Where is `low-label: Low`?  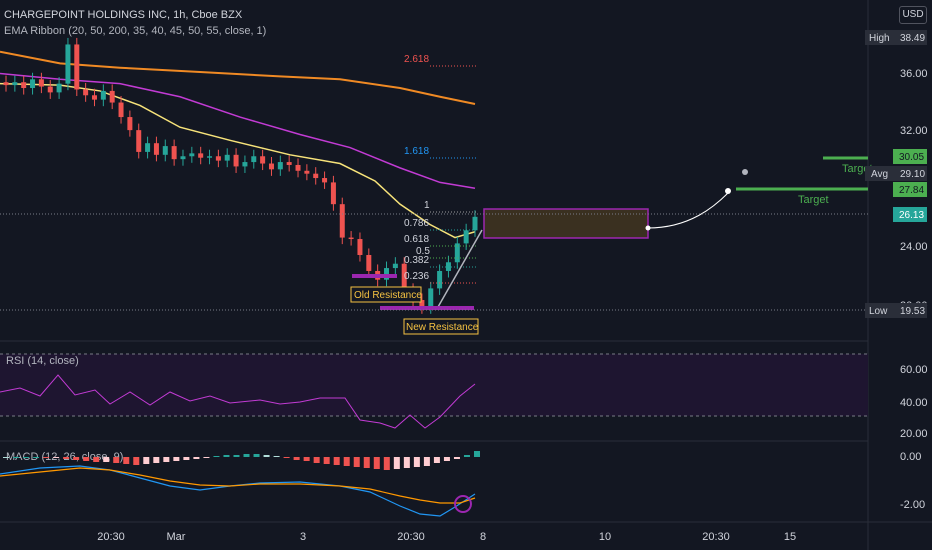 low-label: Low is located at coordinates (878, 311).